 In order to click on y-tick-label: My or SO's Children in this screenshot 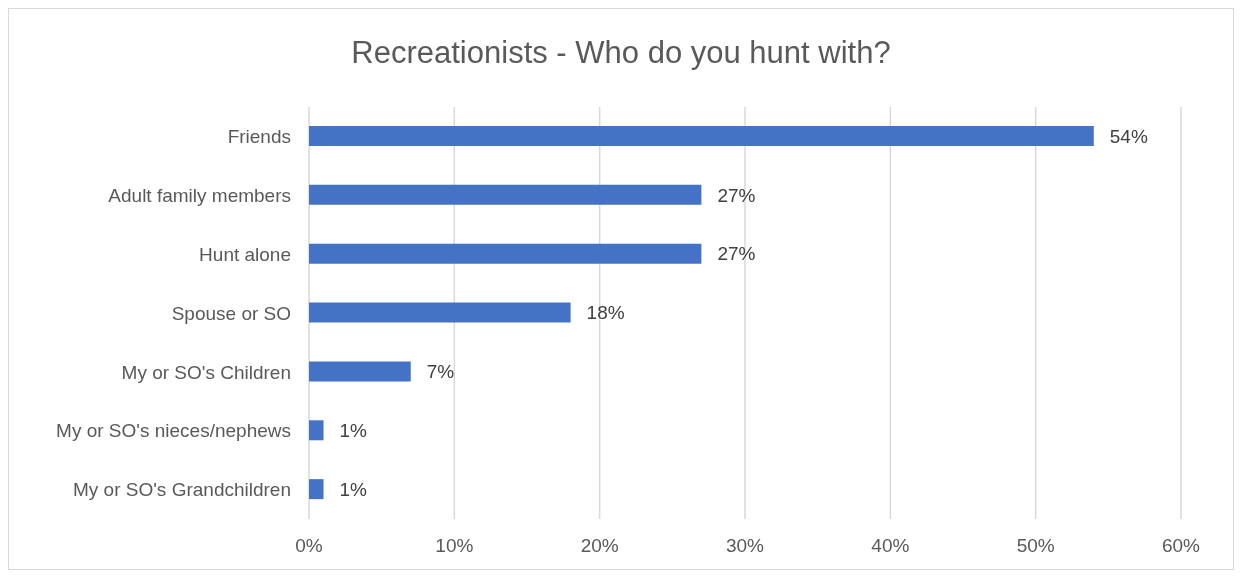, I will do `click(206, 372)`.